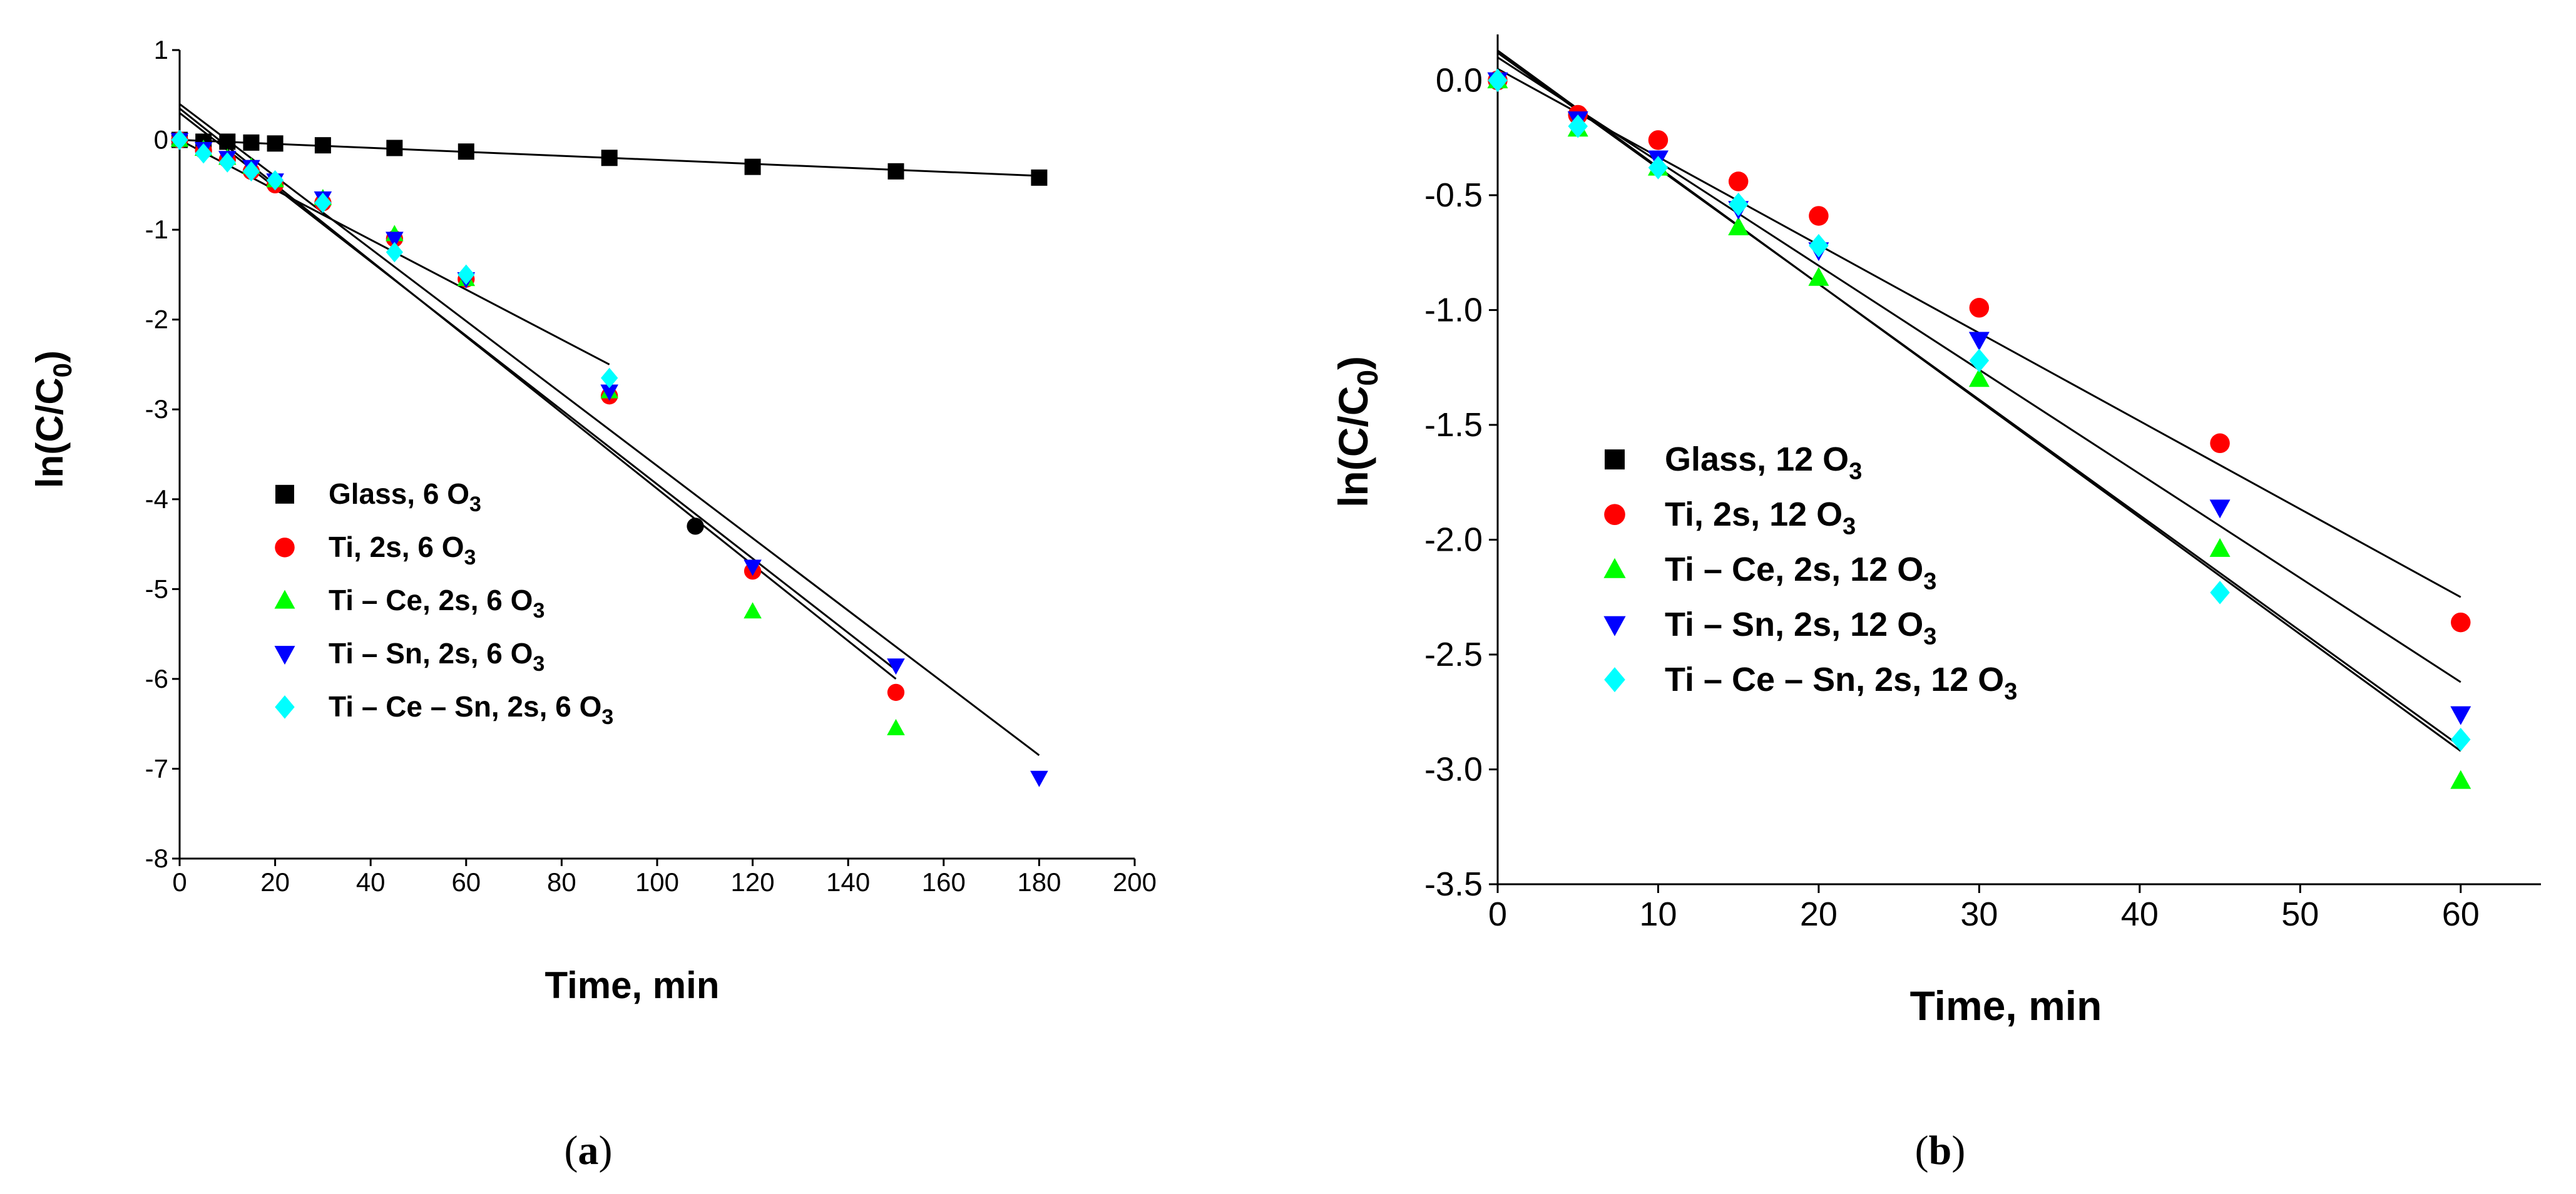 This screenshot has height=1194, width=2576. I want to click on y-tick-label-a: -7, so click(156, 768).